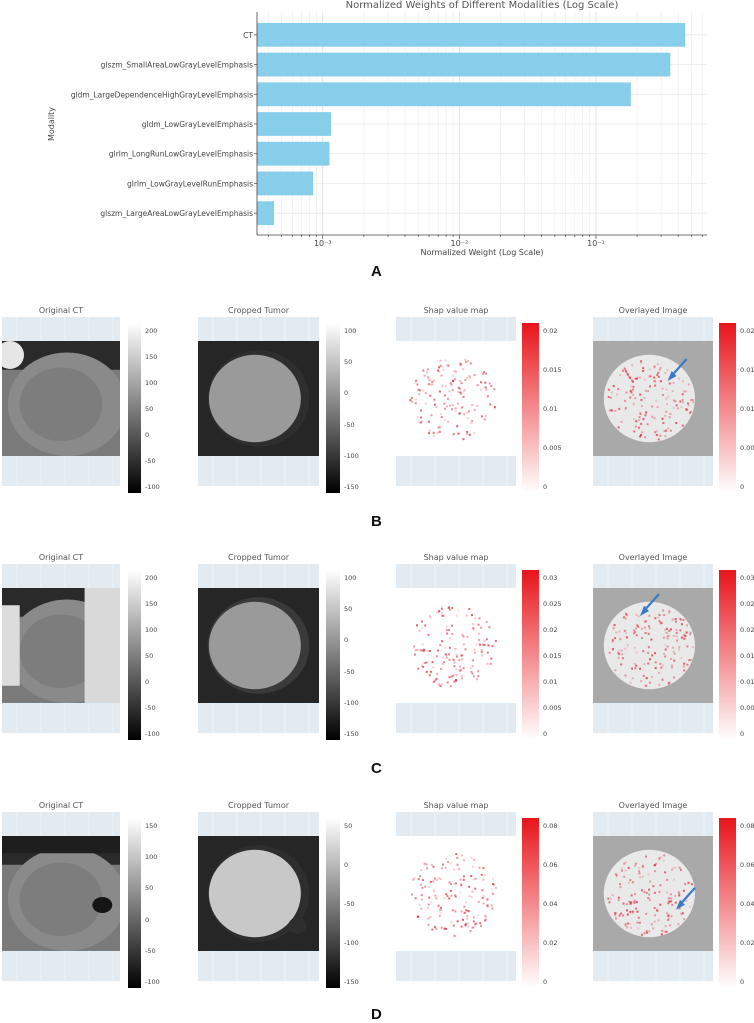 The width and height of the screenshot is (754, 1023). I want to click on panel-title-overlay: Overlayed Image, so click(653, 557).